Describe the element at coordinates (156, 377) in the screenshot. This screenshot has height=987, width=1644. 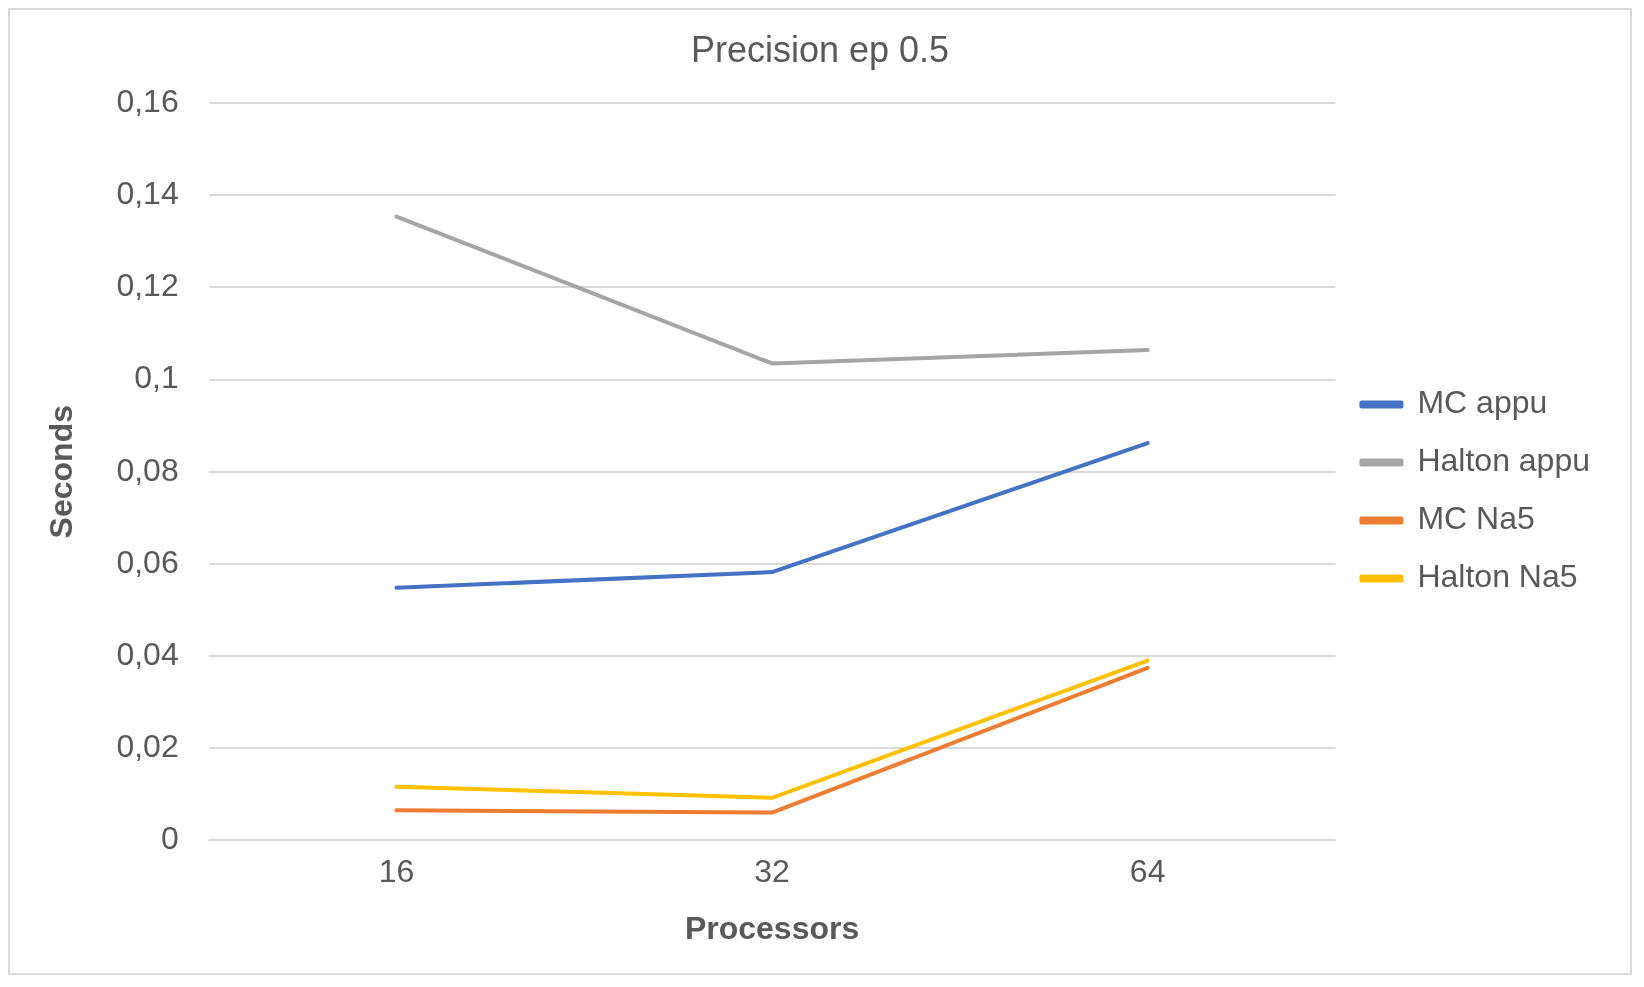
I see `y-tick-label: 0,1` at that location.